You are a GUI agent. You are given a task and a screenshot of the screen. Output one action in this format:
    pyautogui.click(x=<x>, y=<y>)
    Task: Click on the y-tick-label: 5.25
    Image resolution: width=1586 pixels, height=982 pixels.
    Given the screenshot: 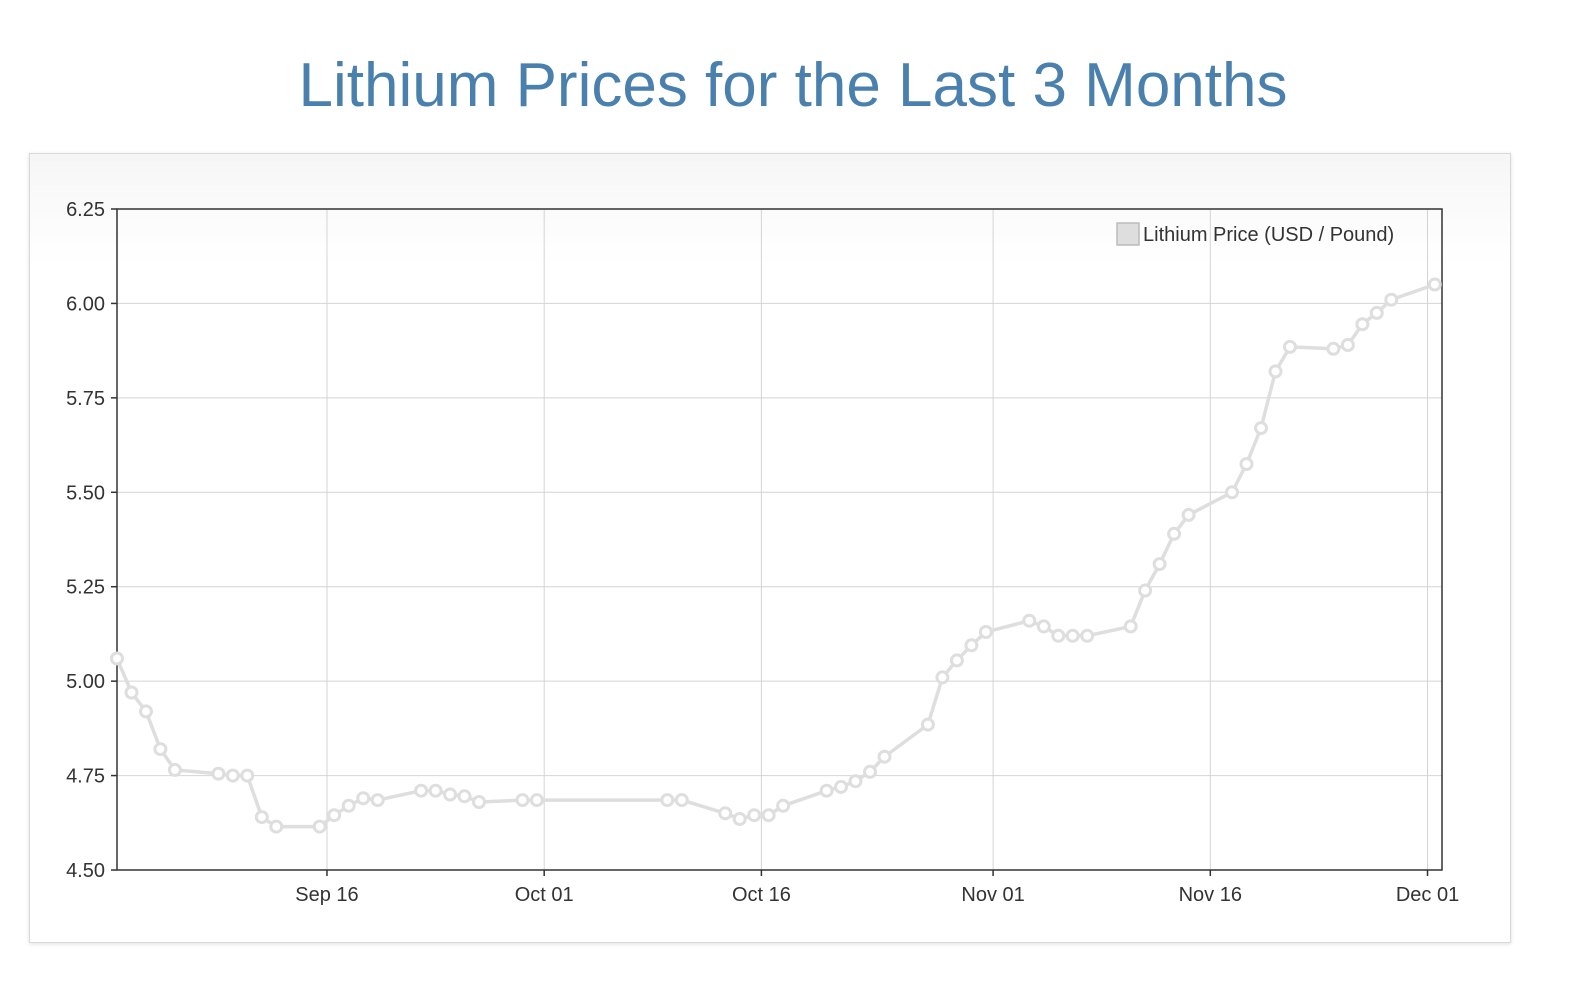 What is the action you would take?
    pyautogui.click(x=85, y=588)
    